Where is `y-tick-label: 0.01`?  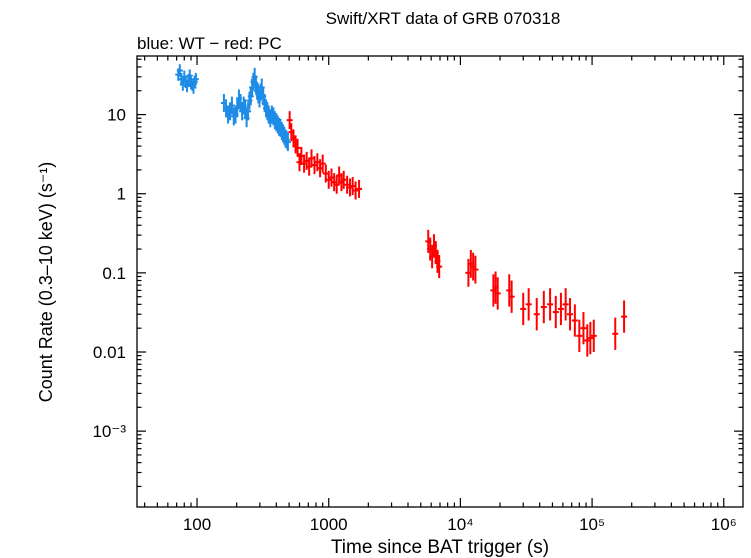 y-tick-label: 0.01 is located at coordinates (109, 352).